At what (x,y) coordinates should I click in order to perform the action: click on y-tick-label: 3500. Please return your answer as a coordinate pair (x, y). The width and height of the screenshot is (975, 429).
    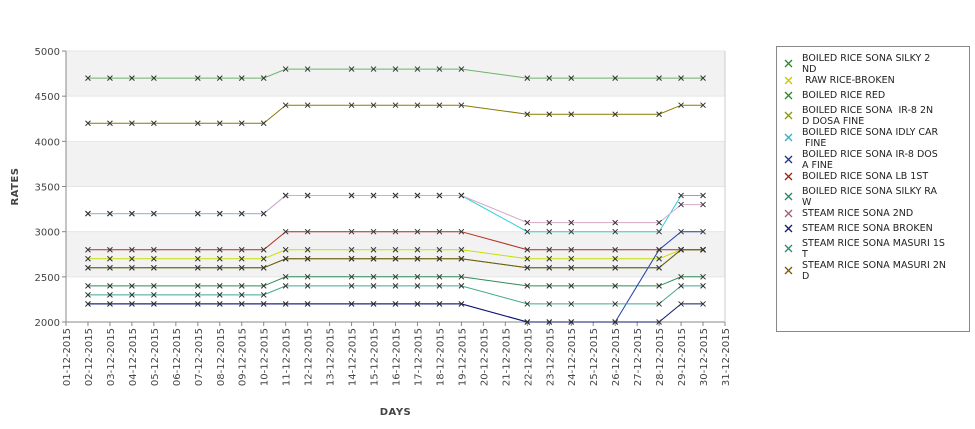
    Looking at the image, I should click on (47, 188).